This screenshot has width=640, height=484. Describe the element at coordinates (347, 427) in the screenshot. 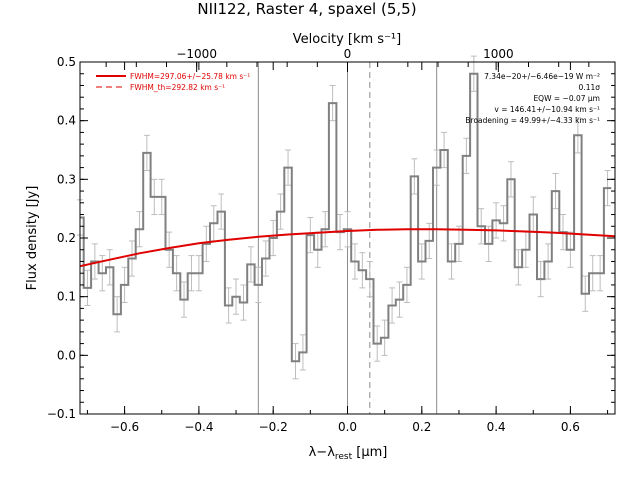

I see `x-tick-label: 0.0` at that location.